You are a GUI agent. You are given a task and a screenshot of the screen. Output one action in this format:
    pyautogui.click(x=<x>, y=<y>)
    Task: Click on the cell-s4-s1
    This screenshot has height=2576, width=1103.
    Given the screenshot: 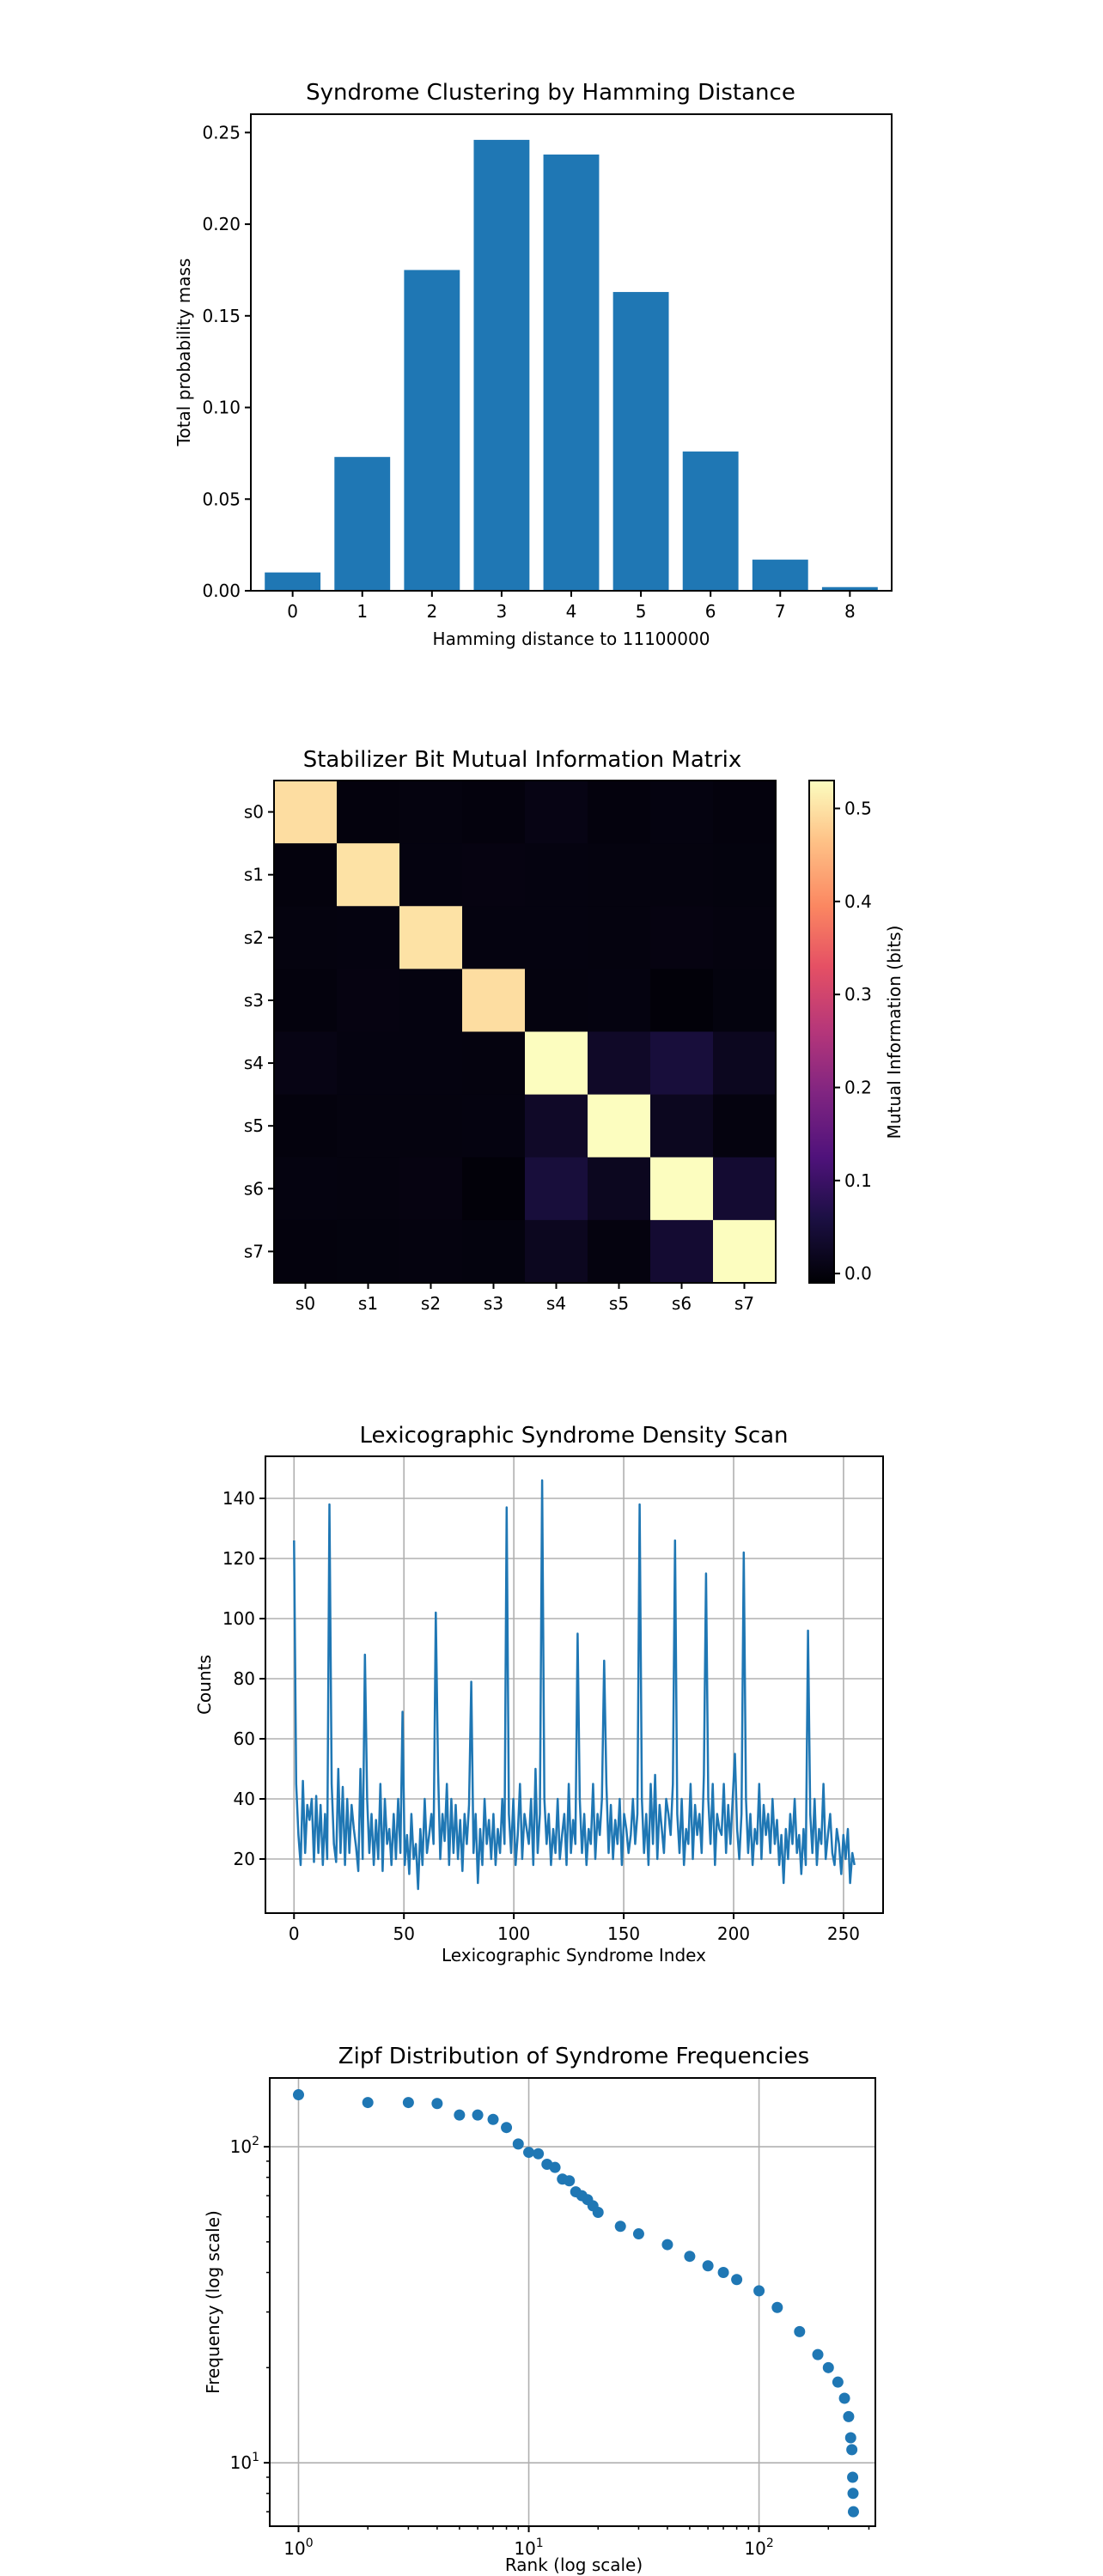 What is the action you would take?
    pyautogui.click(x=368, y=1063)
    